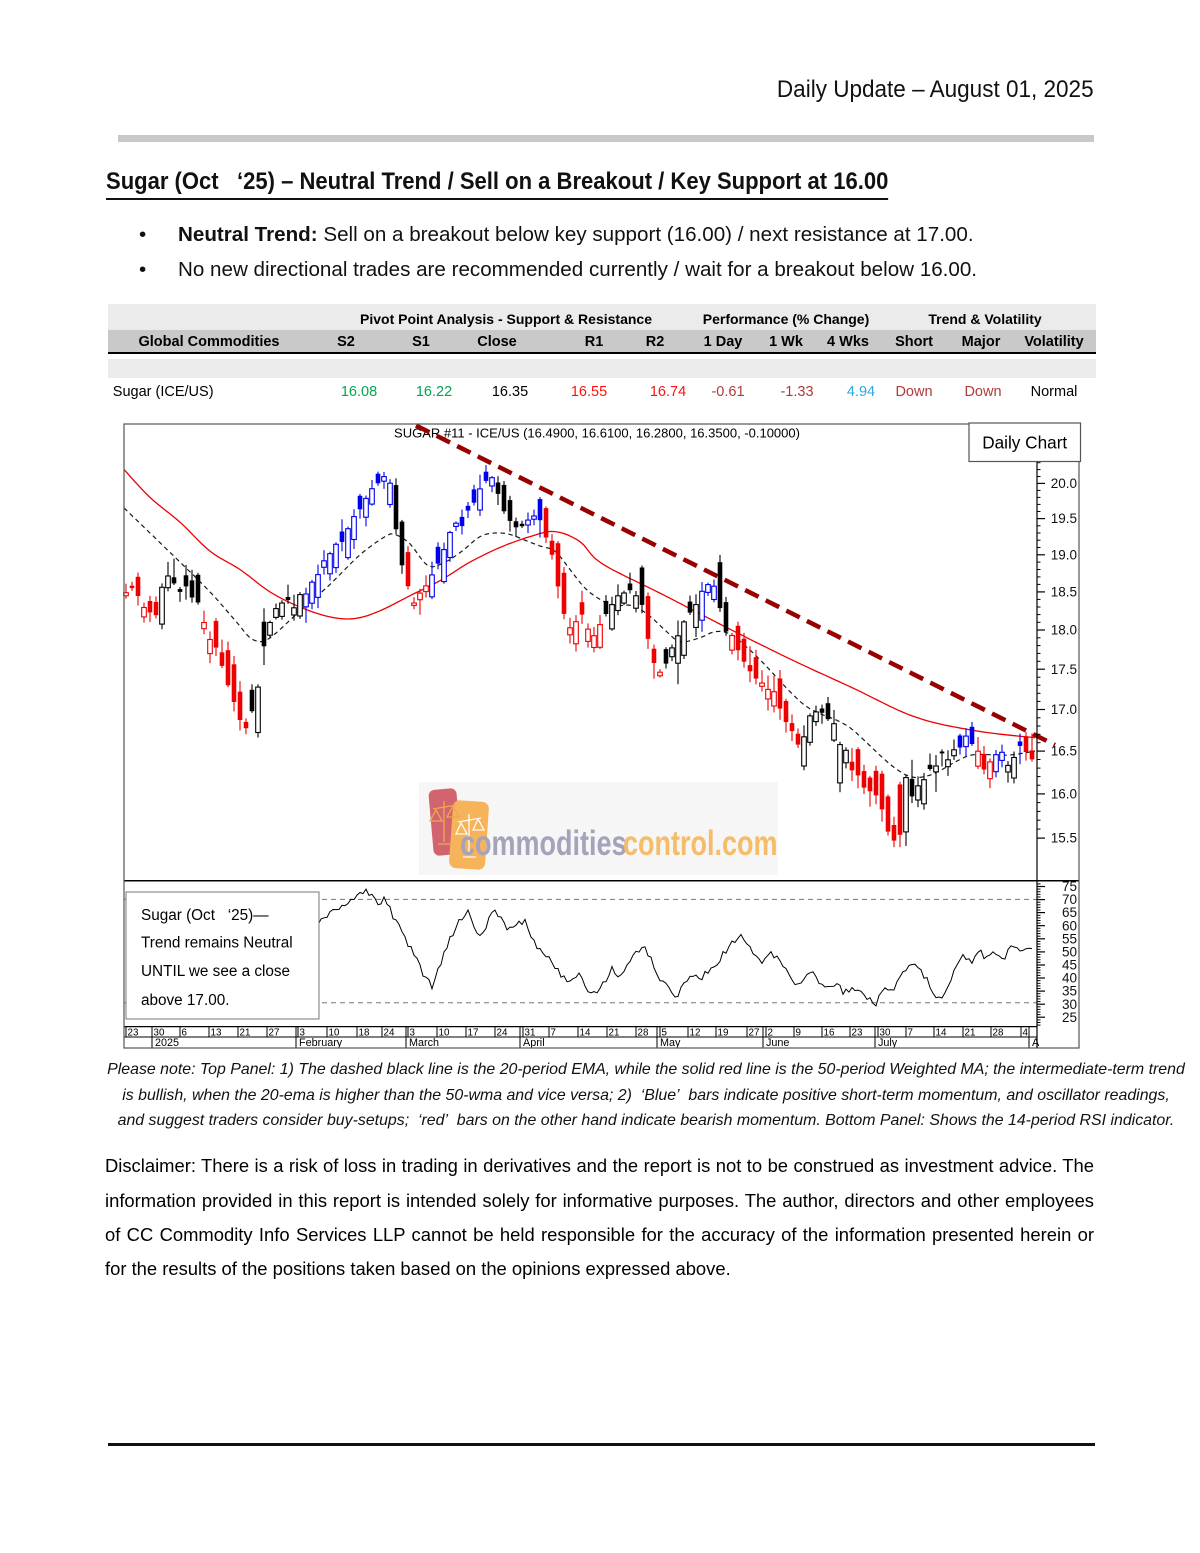  I want to click on svg-text: A, so click(1036, 1043).